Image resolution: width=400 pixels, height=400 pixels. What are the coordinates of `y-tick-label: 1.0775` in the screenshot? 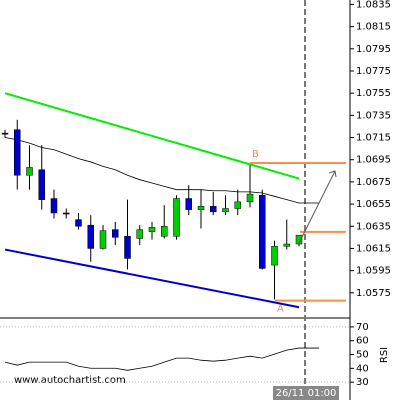 It's located at (373, 71).